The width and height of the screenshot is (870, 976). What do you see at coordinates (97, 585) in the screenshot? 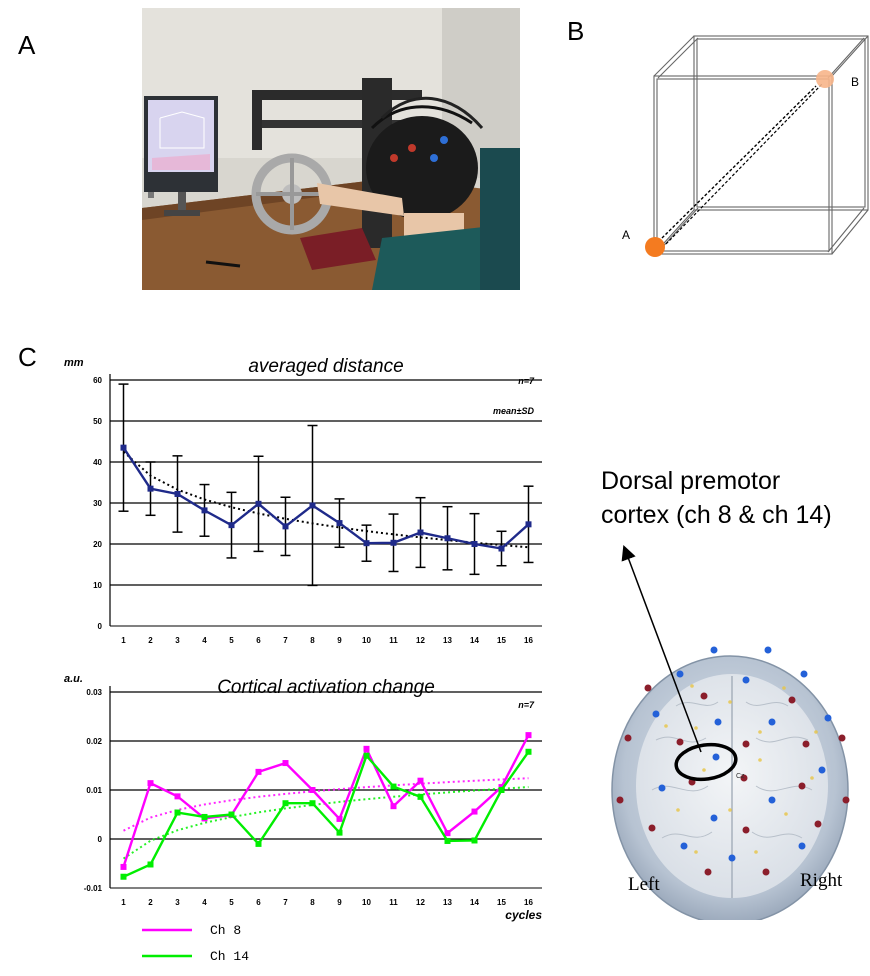
I see `y-tick-label: 10` at bounding box center [97, 585].